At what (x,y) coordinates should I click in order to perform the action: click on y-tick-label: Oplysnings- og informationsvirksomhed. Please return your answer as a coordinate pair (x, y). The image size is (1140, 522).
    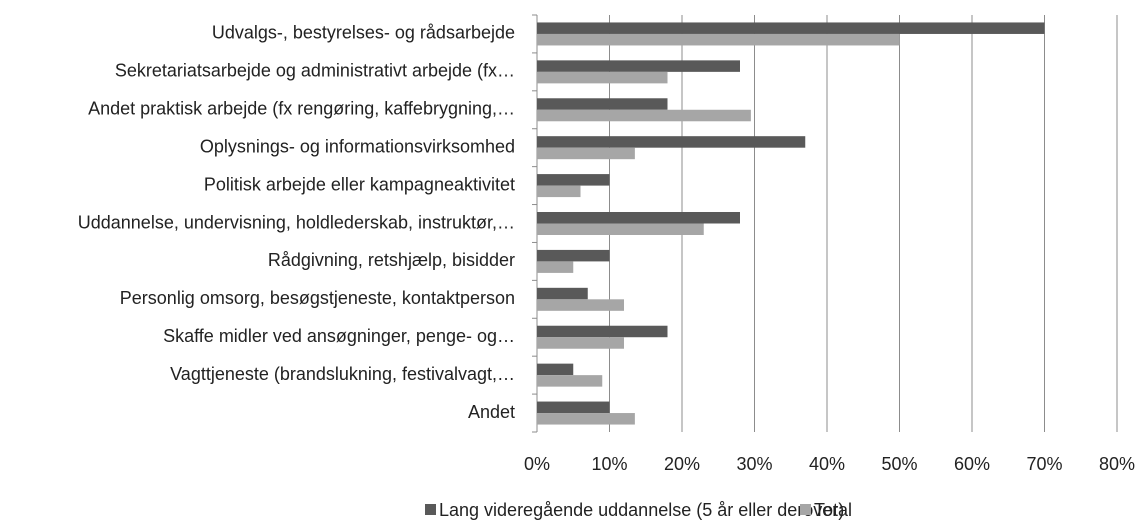
    Looking at the image, I should click on (357, 146).